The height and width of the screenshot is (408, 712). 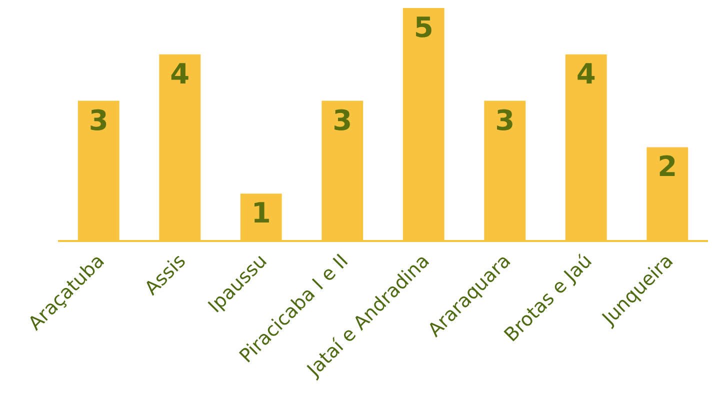 I want to click on data-label: 1, so click(x=261, y=213).